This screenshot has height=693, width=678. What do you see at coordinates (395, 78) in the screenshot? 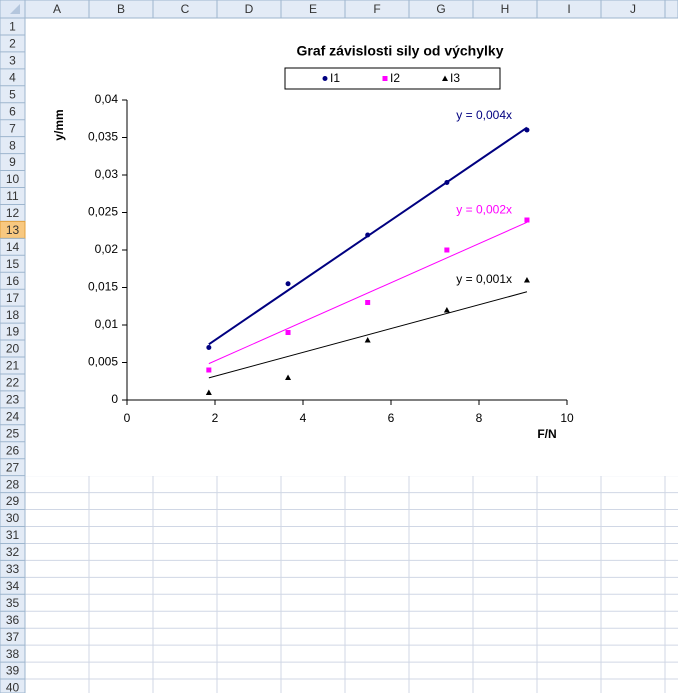
I see `legend-label: I2` at bounding box center [395, 78].